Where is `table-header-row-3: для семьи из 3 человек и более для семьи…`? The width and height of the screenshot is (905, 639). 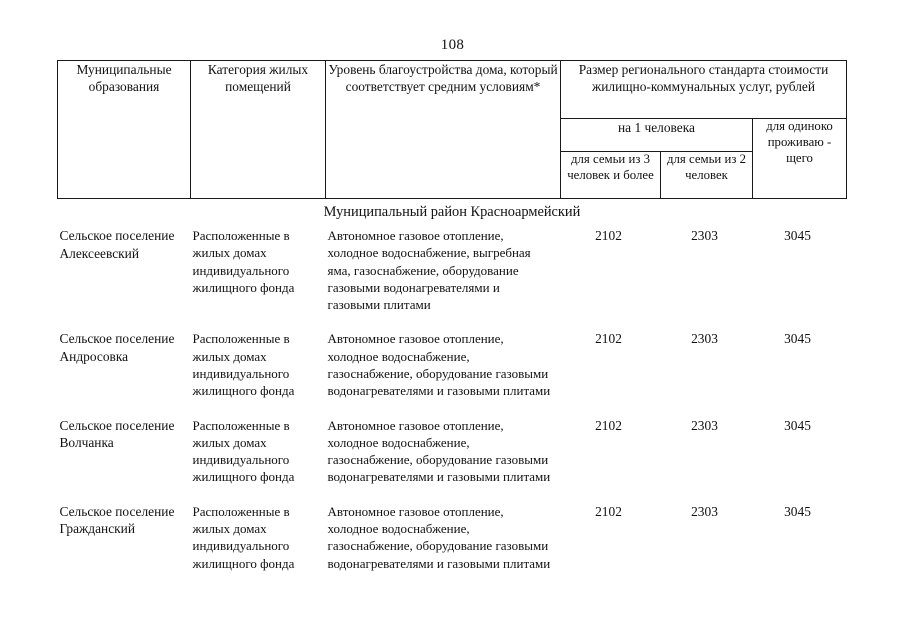 table-header-row-3: для семьи из 3 человек и более для семьи… is located at coordinates (452, 175).